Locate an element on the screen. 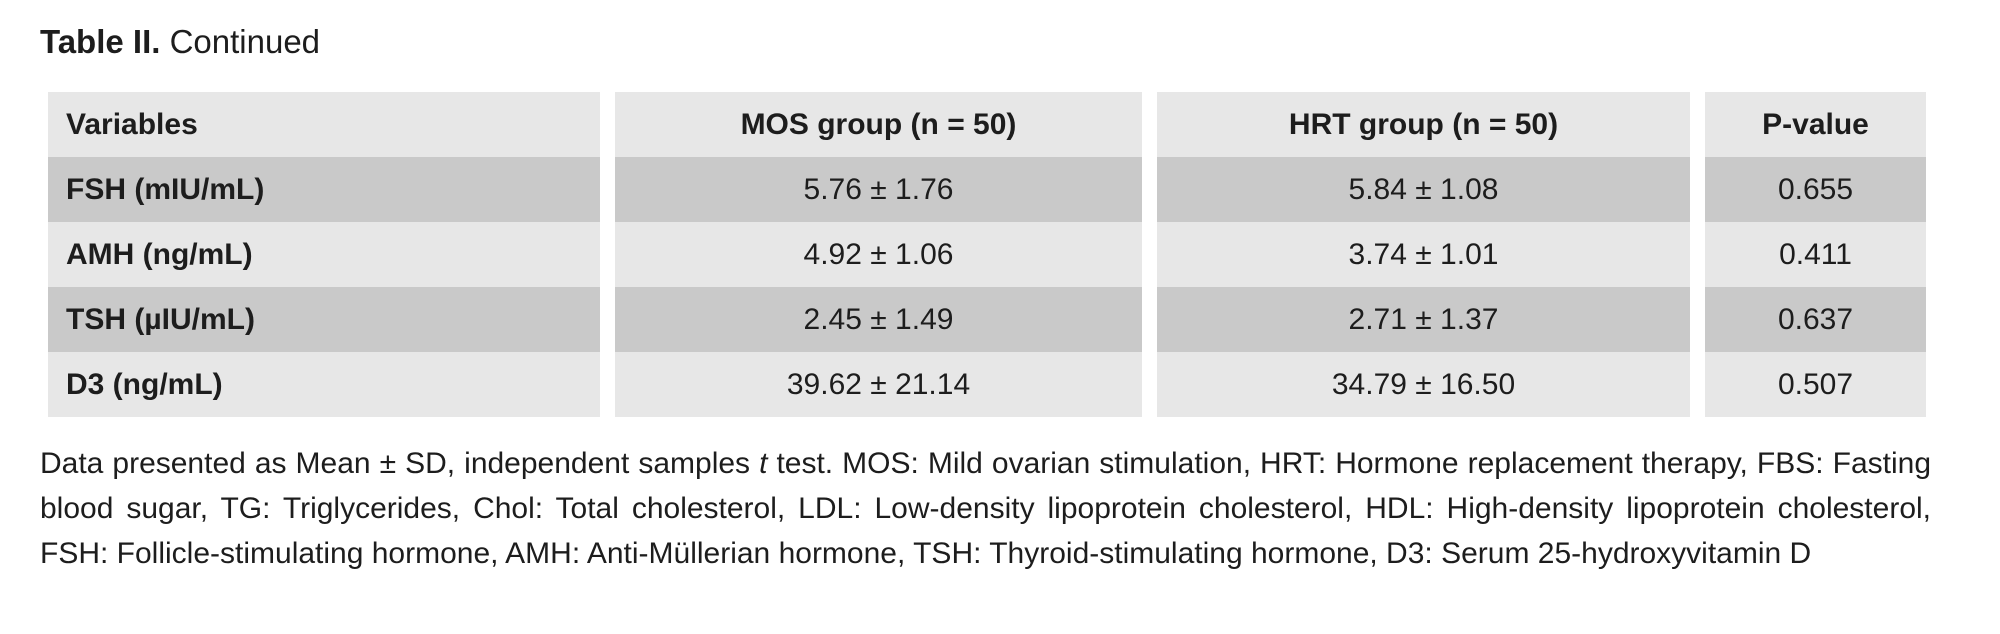 Image resolution: width=2000 pixels, height=634 pixels. row-hrt-value: 5.84 ± 1.08 is located at coordinates (1423, 189).